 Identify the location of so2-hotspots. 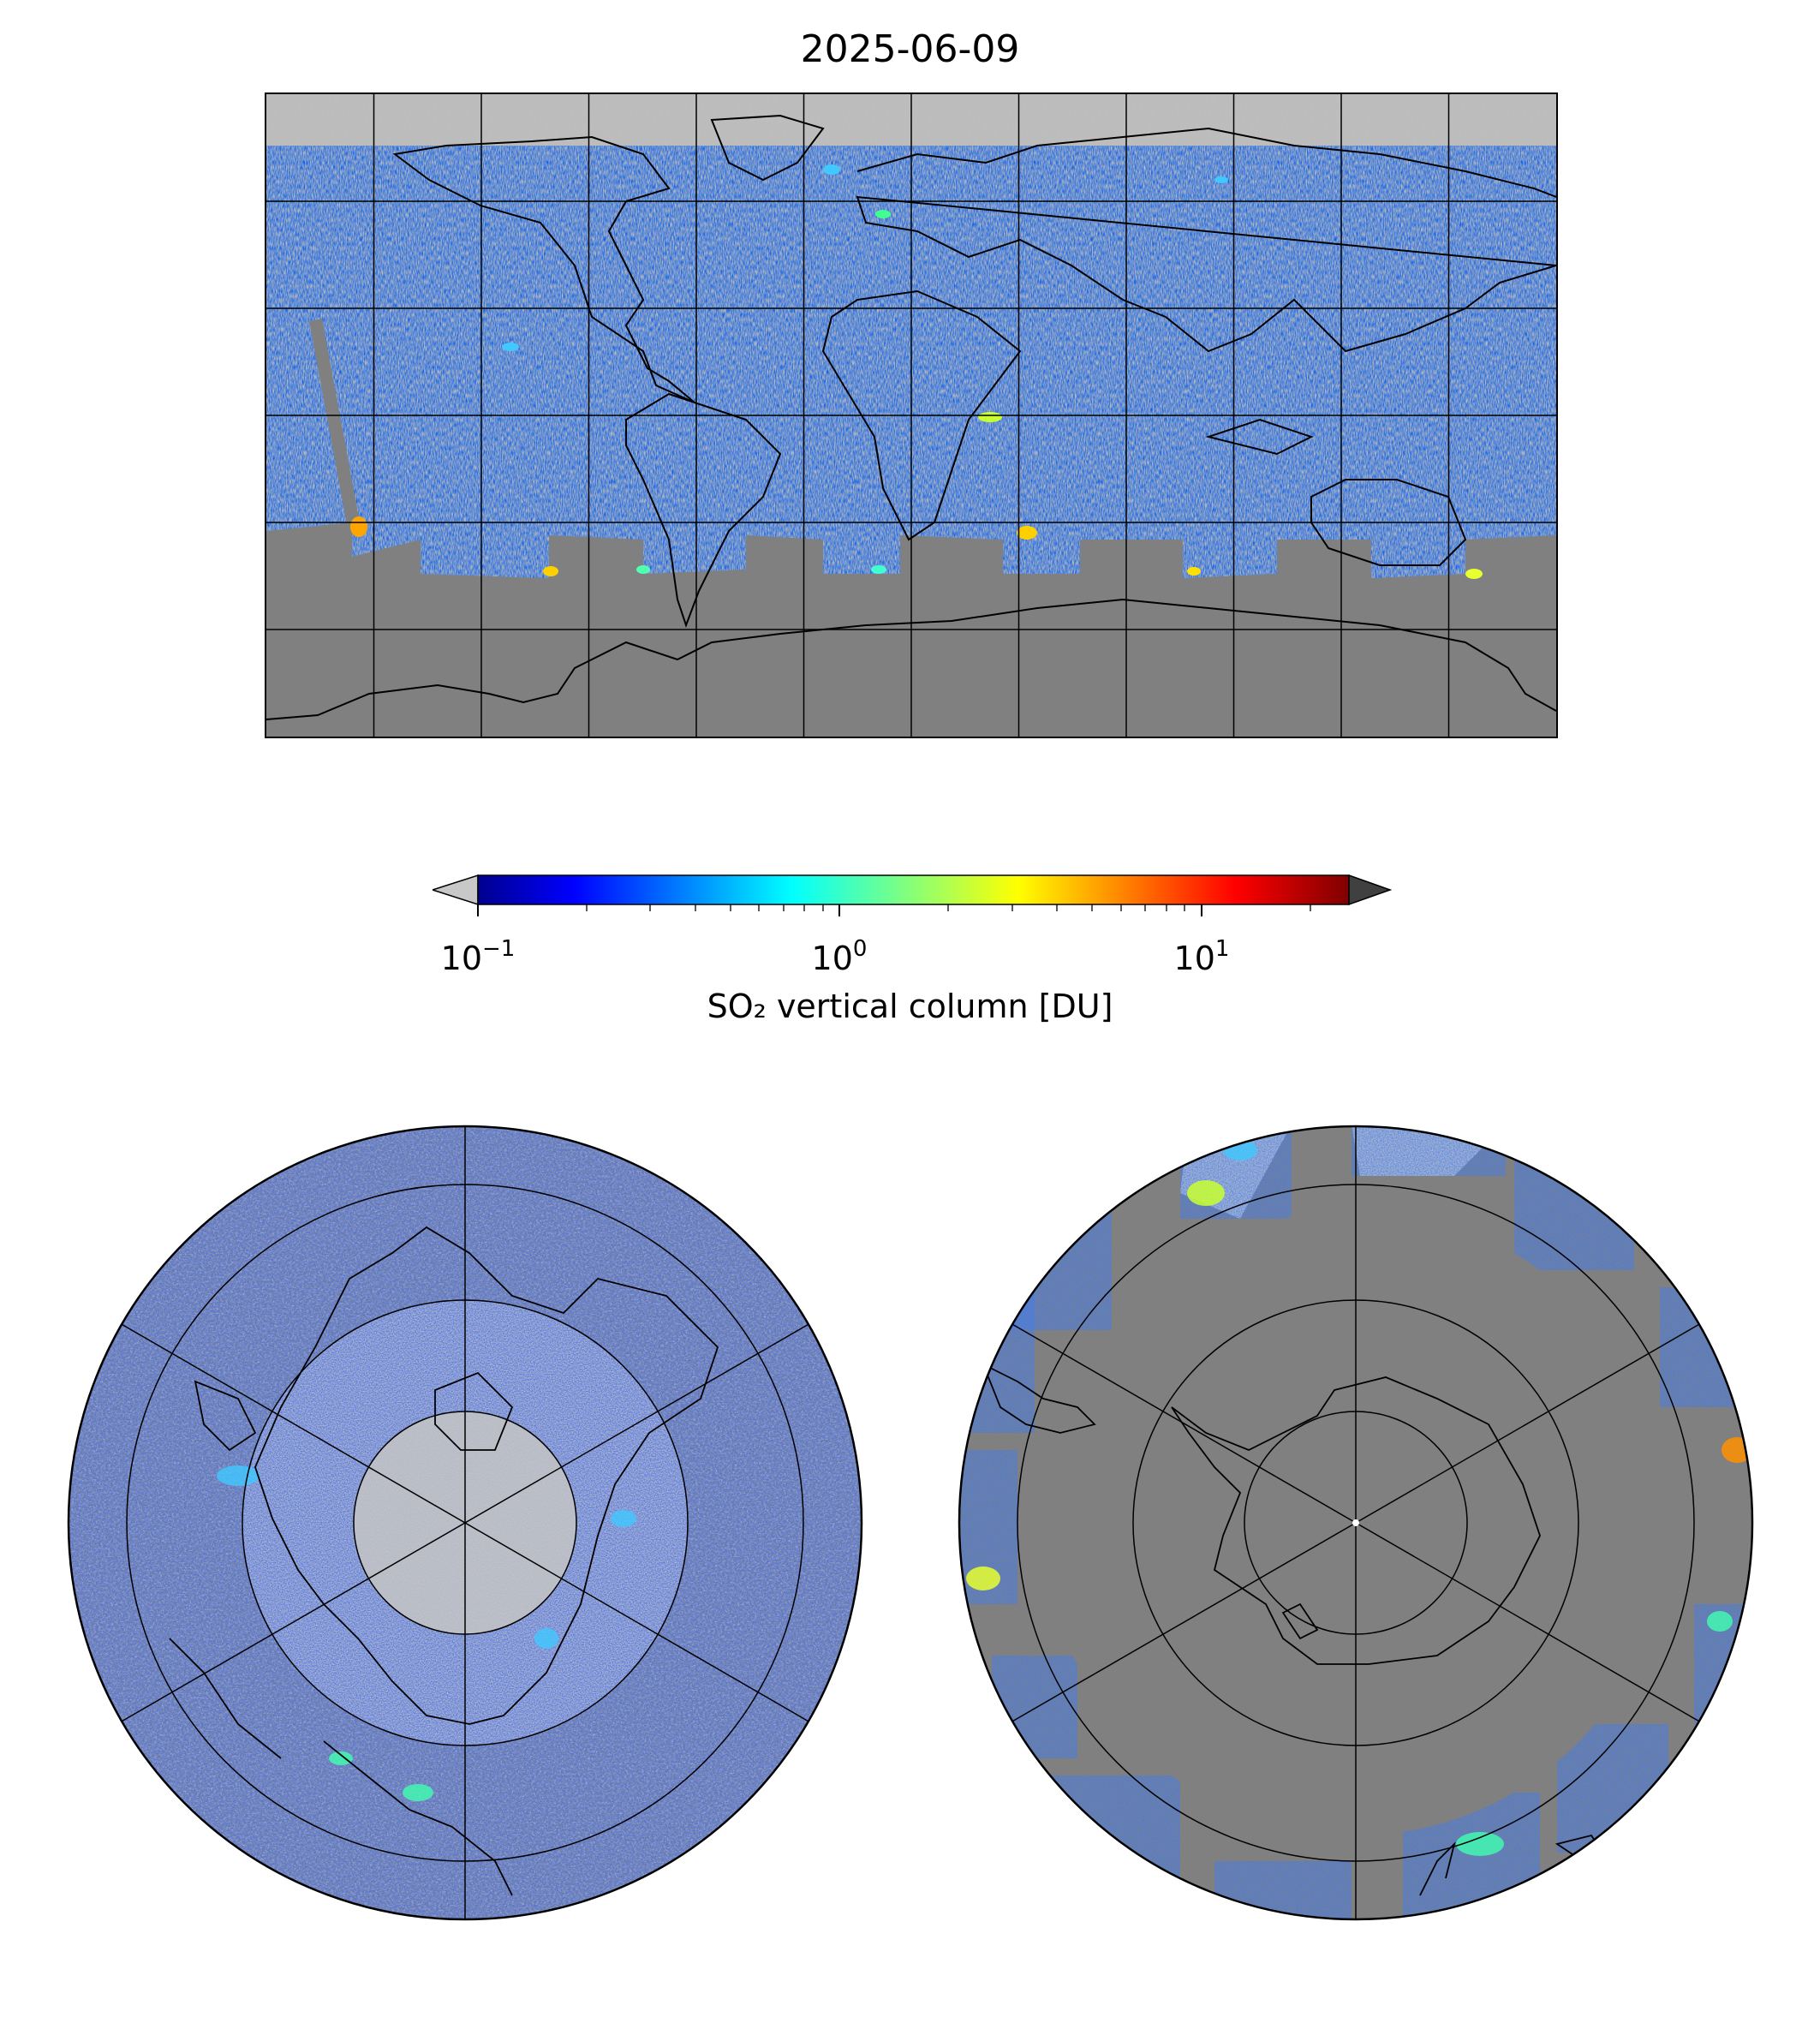
(916, 371).